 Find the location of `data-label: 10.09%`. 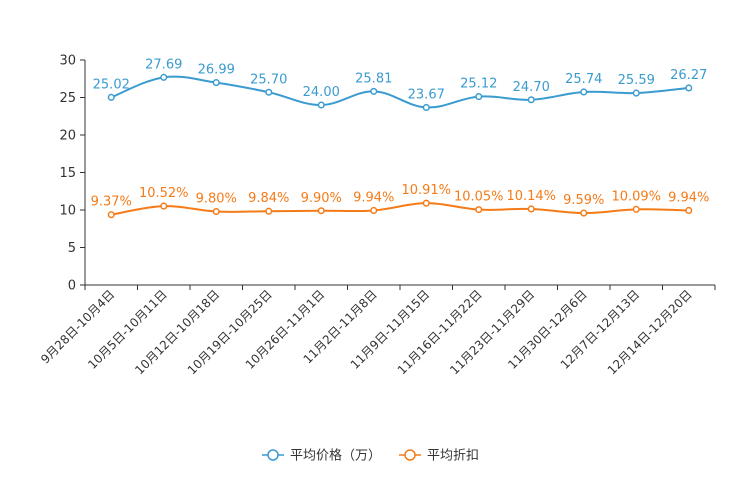

data-label: 10.09% is located at coordinates (636, 196).